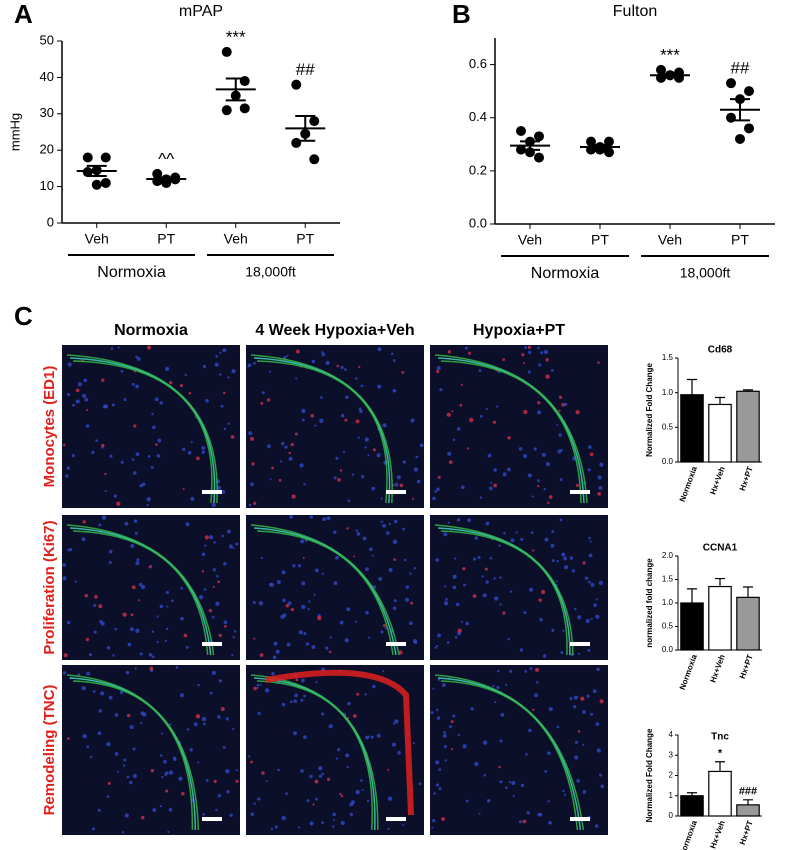 This screenshot has height=850, width=800. What do you see at coordinates (305, 128) in the screenshot?
I see `sem-bar` at bounding box center [305, 128].